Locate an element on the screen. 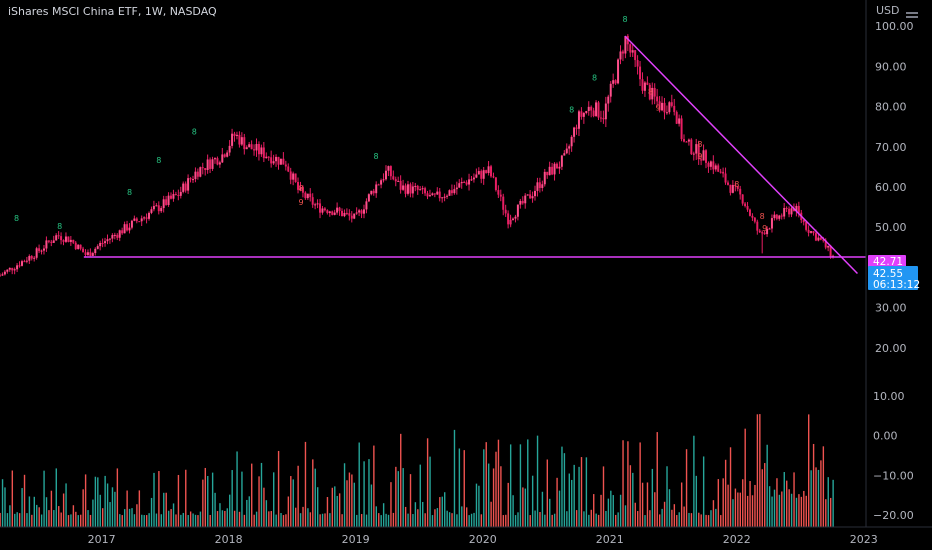  volume-axis: 10.00 0.00 −10.00 −20.00 is located at coordinates (893, 456).